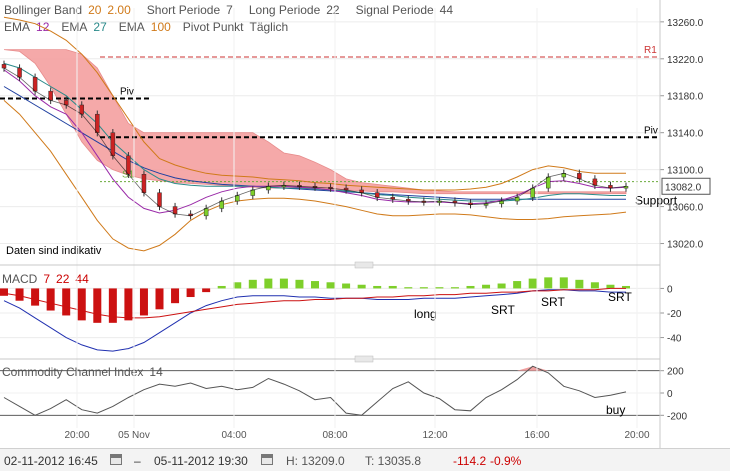 The width and height of the screenshot is (730, 471). Describe the element at coordinates (685, 23) in the screenshot. I see `price-tick-label: 13260.0` at that location.